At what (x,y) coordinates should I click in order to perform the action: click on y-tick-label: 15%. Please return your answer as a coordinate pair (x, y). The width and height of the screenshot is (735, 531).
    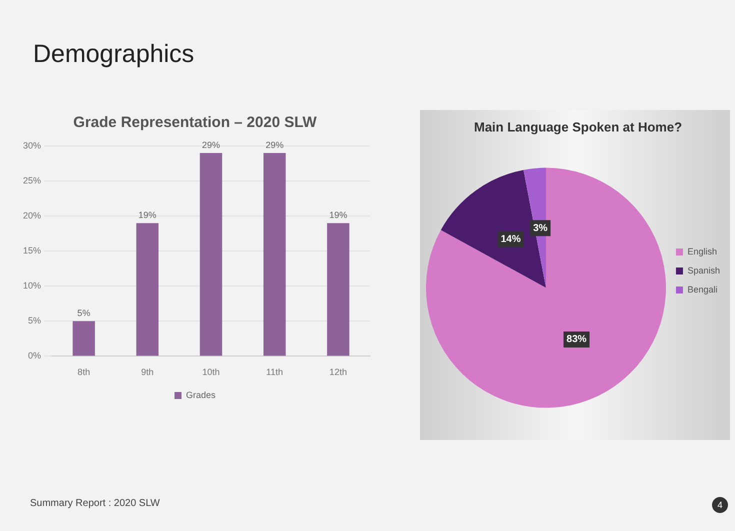
    Looking at the image, I should click on (32, 251).